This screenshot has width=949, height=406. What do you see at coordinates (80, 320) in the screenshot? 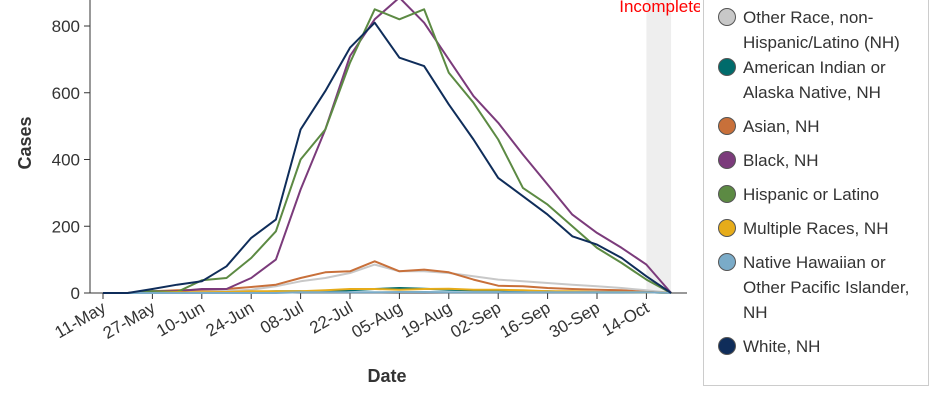
I see `x-tick-label: 11-May` at bounding box center [80, 320].